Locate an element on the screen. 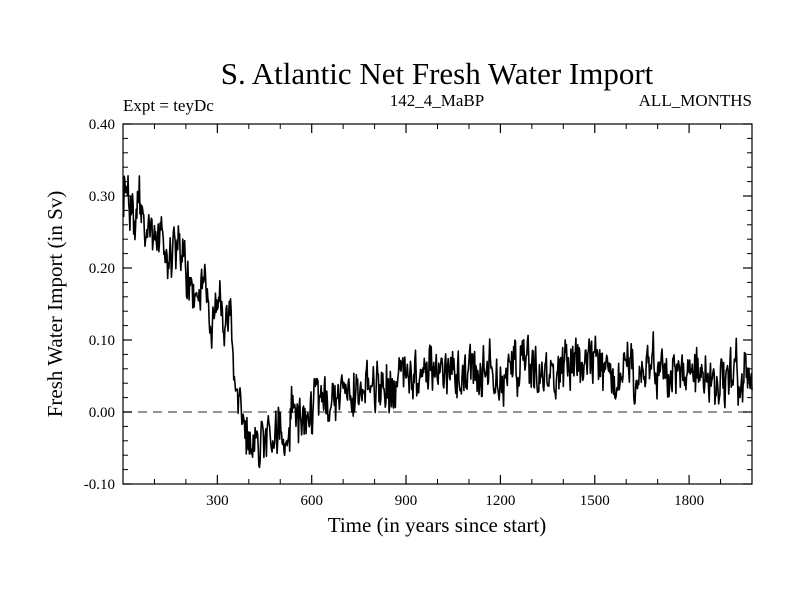 The width and height of the screenshot is (800, 600). y-axis-label: Fresh Water Import (in Sv) is located at coordinates (55, 304).